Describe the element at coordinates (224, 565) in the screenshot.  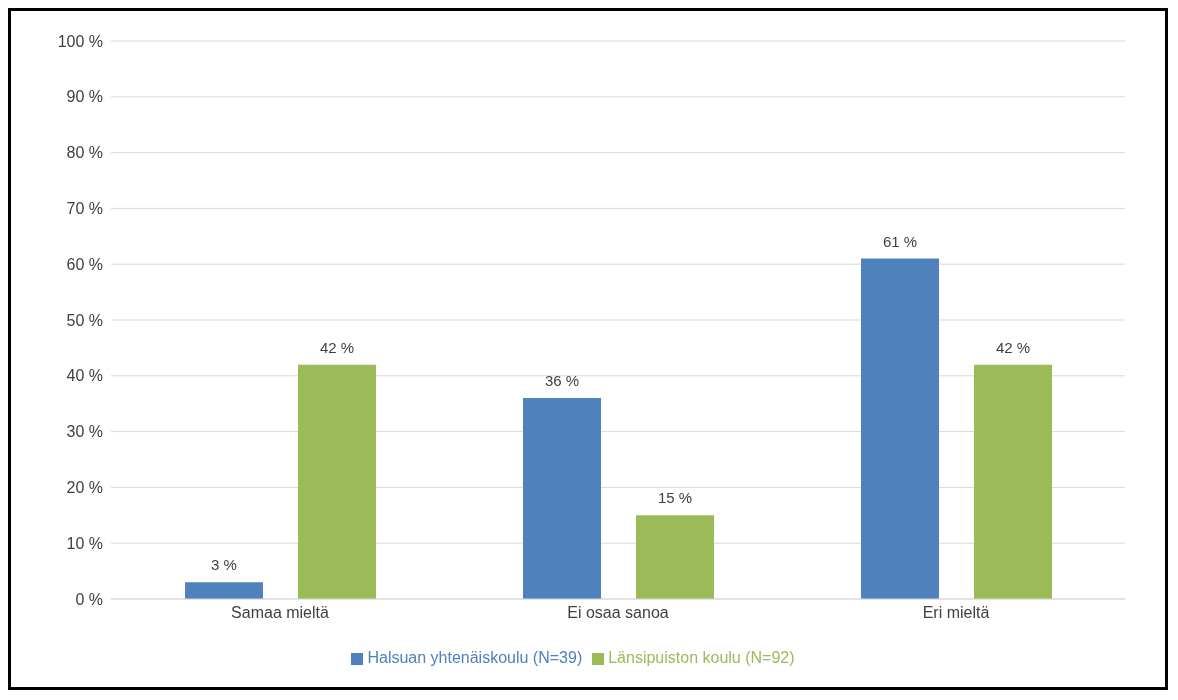
I see `data-label: 3 %` at that location.